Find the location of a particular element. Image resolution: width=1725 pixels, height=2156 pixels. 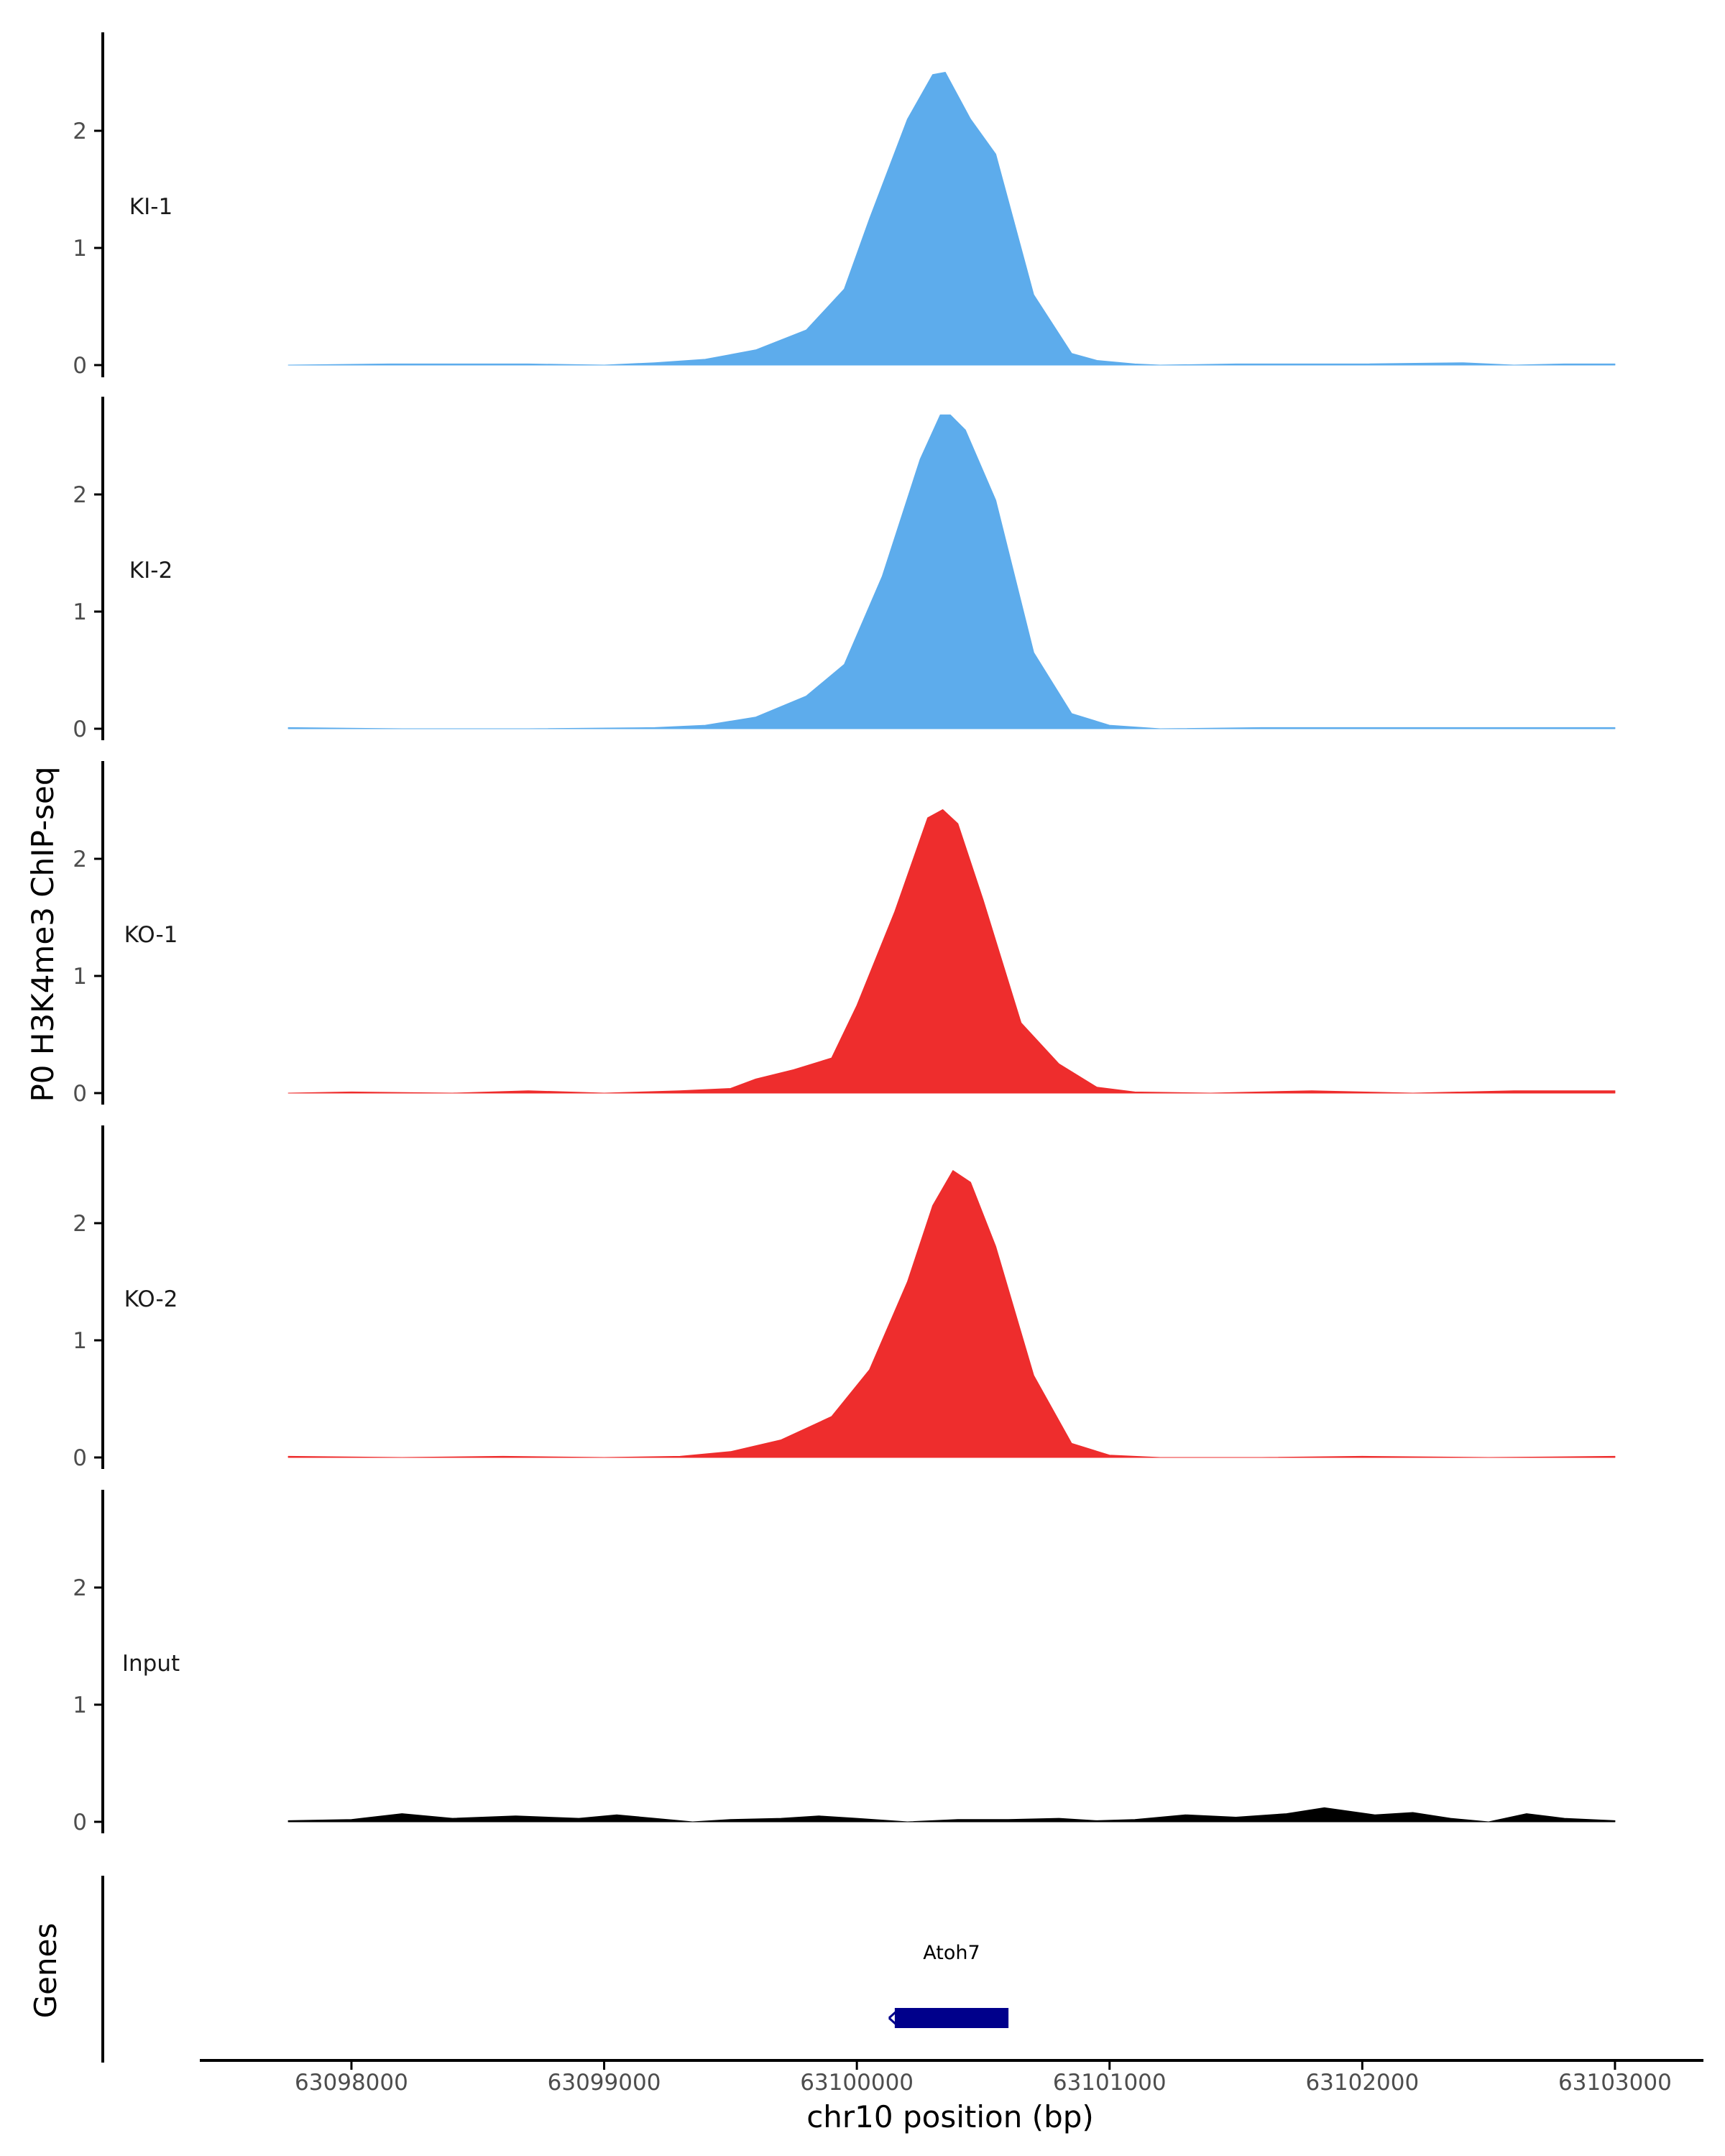

x-tick-label-63098000: 63098000 is located at coordinates (351, 2083).